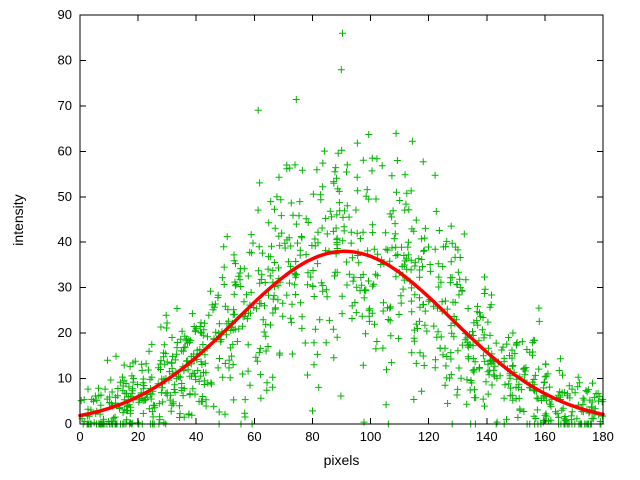 The image size is (640, 480). I want to click on y-tick-label: 60, so click(65, 150).